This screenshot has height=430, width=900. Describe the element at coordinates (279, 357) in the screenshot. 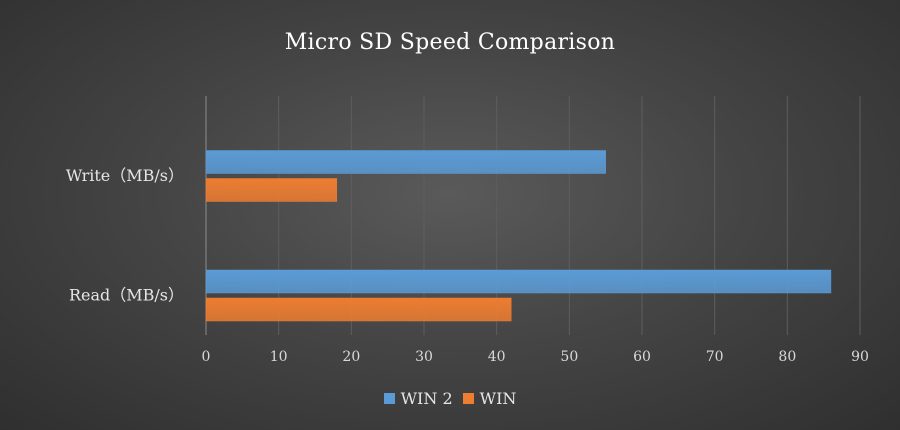

I see `x-tick-label: 10` at that location.